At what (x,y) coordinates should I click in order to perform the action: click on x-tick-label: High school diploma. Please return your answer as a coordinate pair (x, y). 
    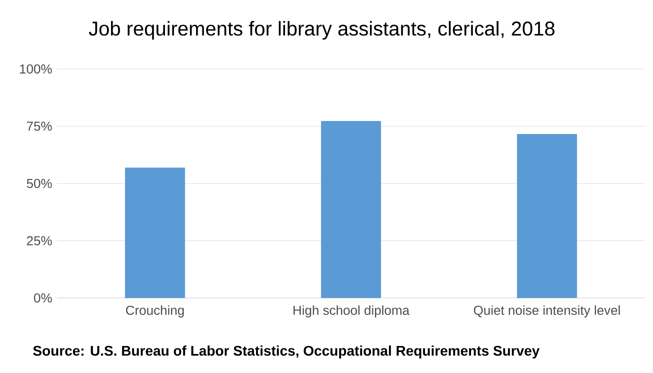
    Looking at the image, I should click on (352, 311).